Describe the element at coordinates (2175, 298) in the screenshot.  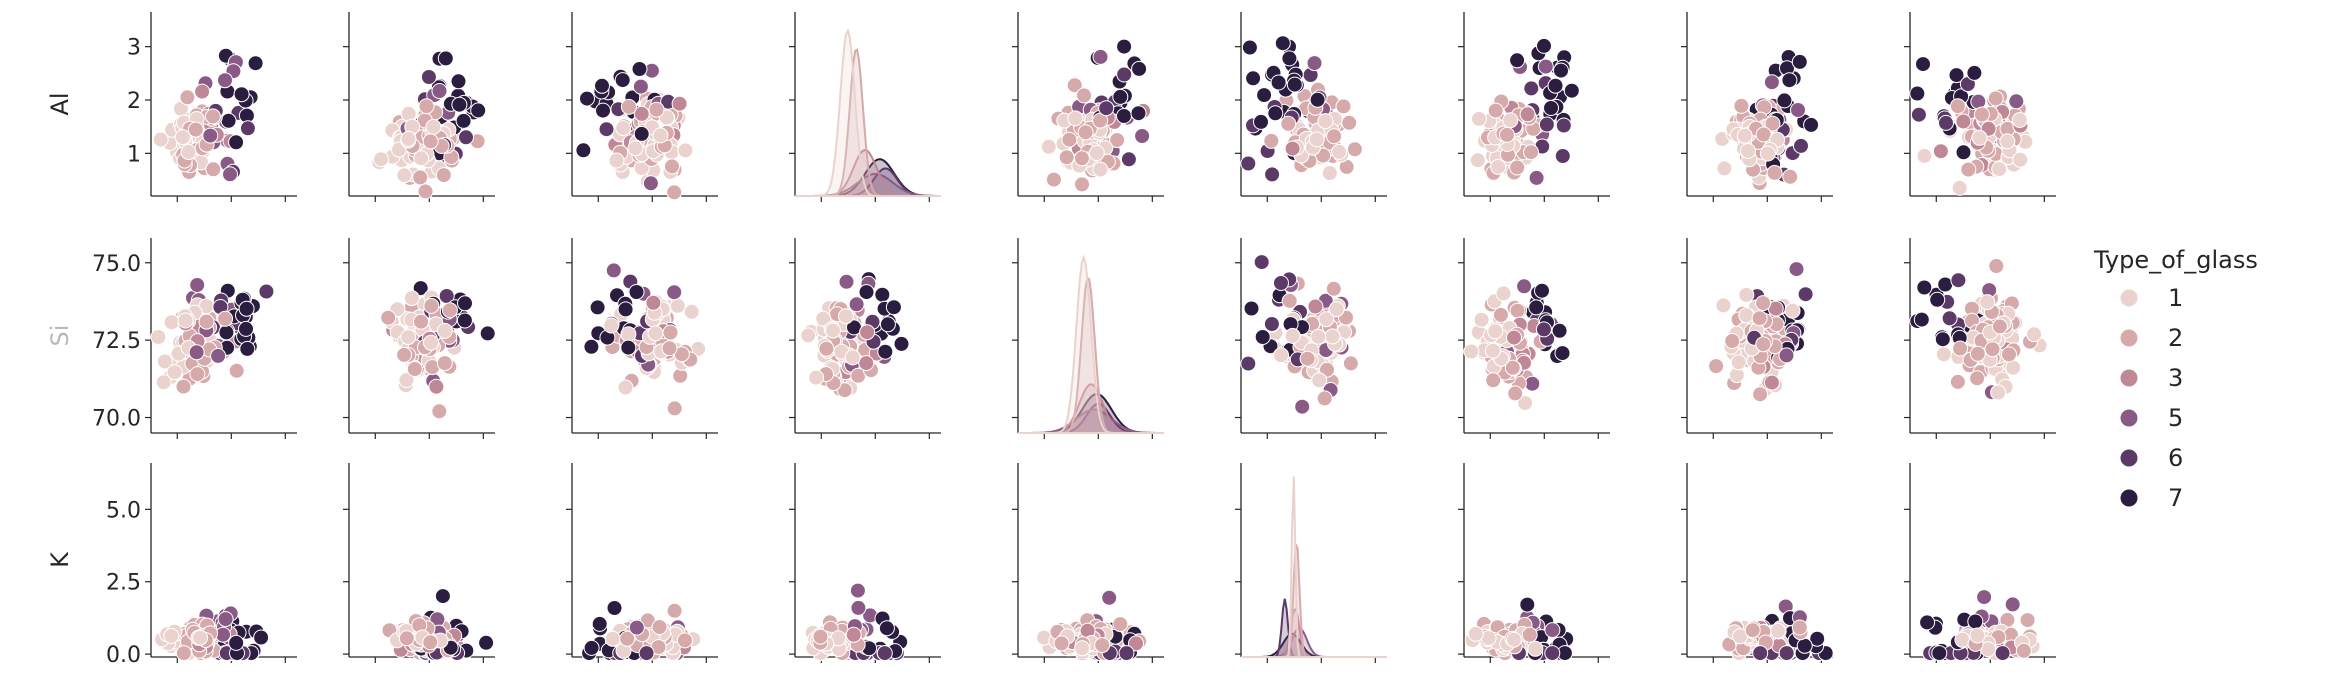
I see `legend-label-1: 1` at that location.